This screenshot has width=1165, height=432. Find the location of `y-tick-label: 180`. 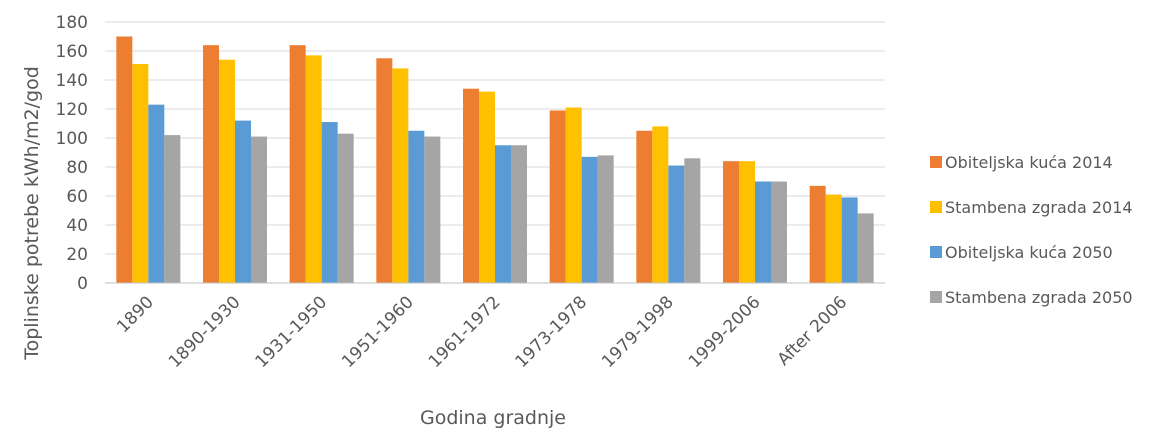

y-tick-label: 180 is located at coordinates (72, 23).